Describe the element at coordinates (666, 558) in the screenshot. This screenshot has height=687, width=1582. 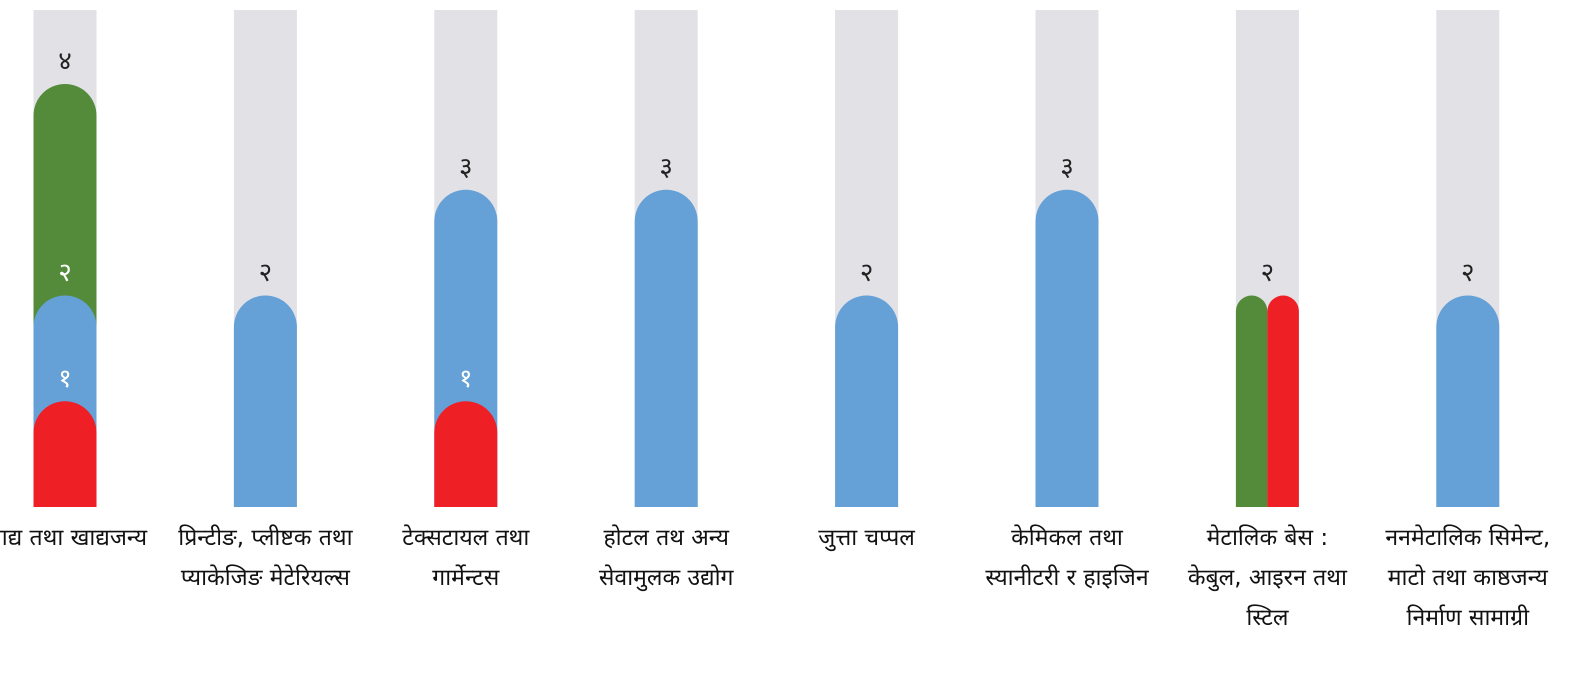
I see `category-label: होटल तथ अन्य सेवामुलक उद्योग` at that location.